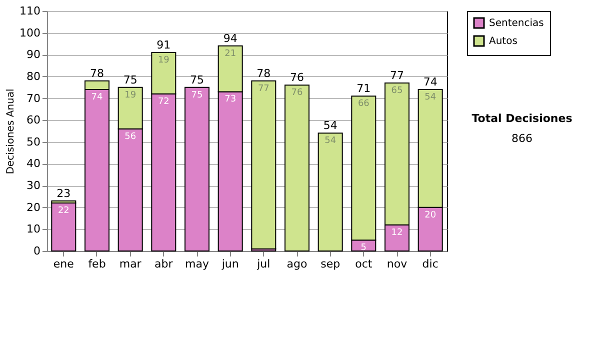  What do you see at coordinates (430, 215) in the screenshot?
I see `data-label: 20` at bounding box center [430, 215].